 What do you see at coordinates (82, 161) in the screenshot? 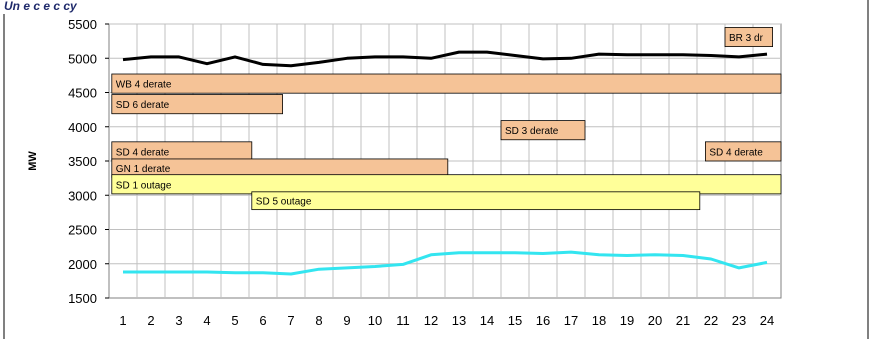
I see `y-tick-label: 3500` at bounding box center [82, 161].